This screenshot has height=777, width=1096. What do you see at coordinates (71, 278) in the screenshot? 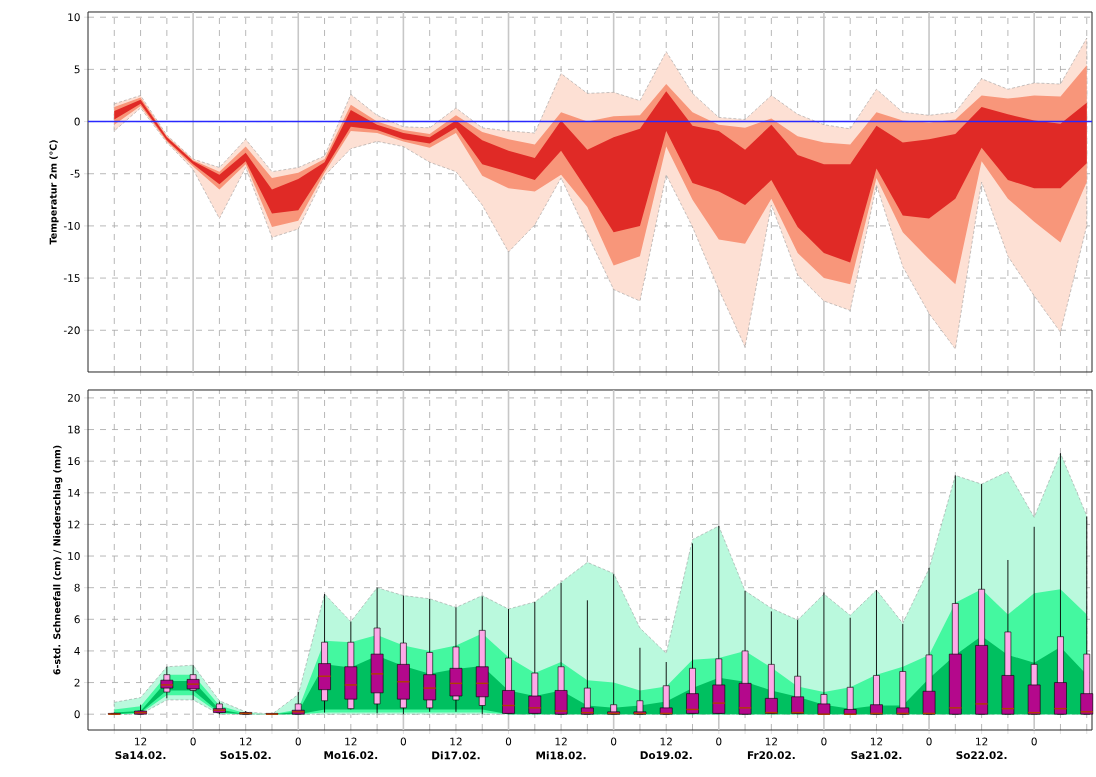
I see `y-tick-label: -15` at bounding box center [71, 278].